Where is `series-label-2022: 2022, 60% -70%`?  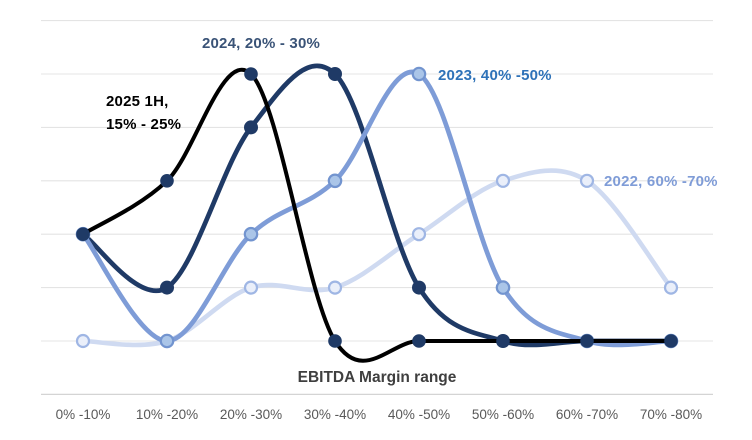
series-label-2022: 2022, 60% -70% is located at coordinates (661, 181).